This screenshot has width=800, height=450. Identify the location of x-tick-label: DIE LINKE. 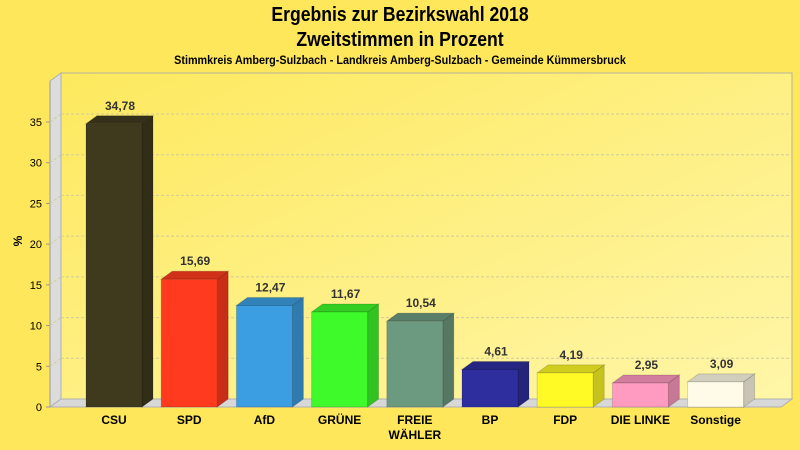
(640, 420).